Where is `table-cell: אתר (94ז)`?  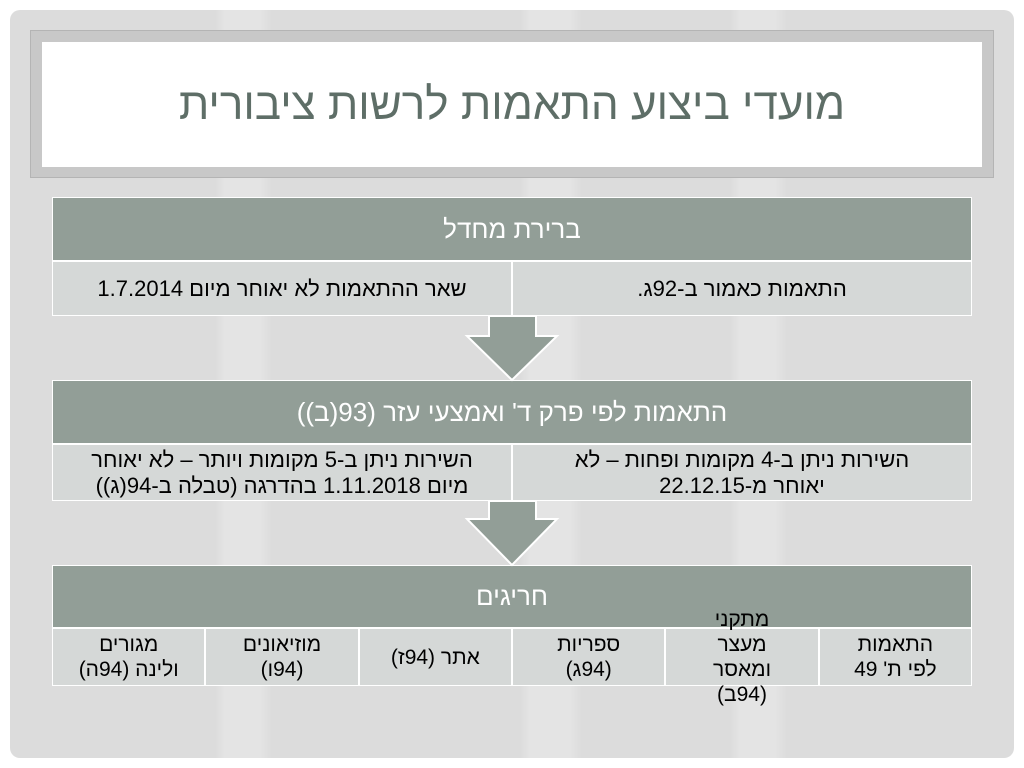
table-cell: אתר (94ז) is located at coordinates (435, 657).